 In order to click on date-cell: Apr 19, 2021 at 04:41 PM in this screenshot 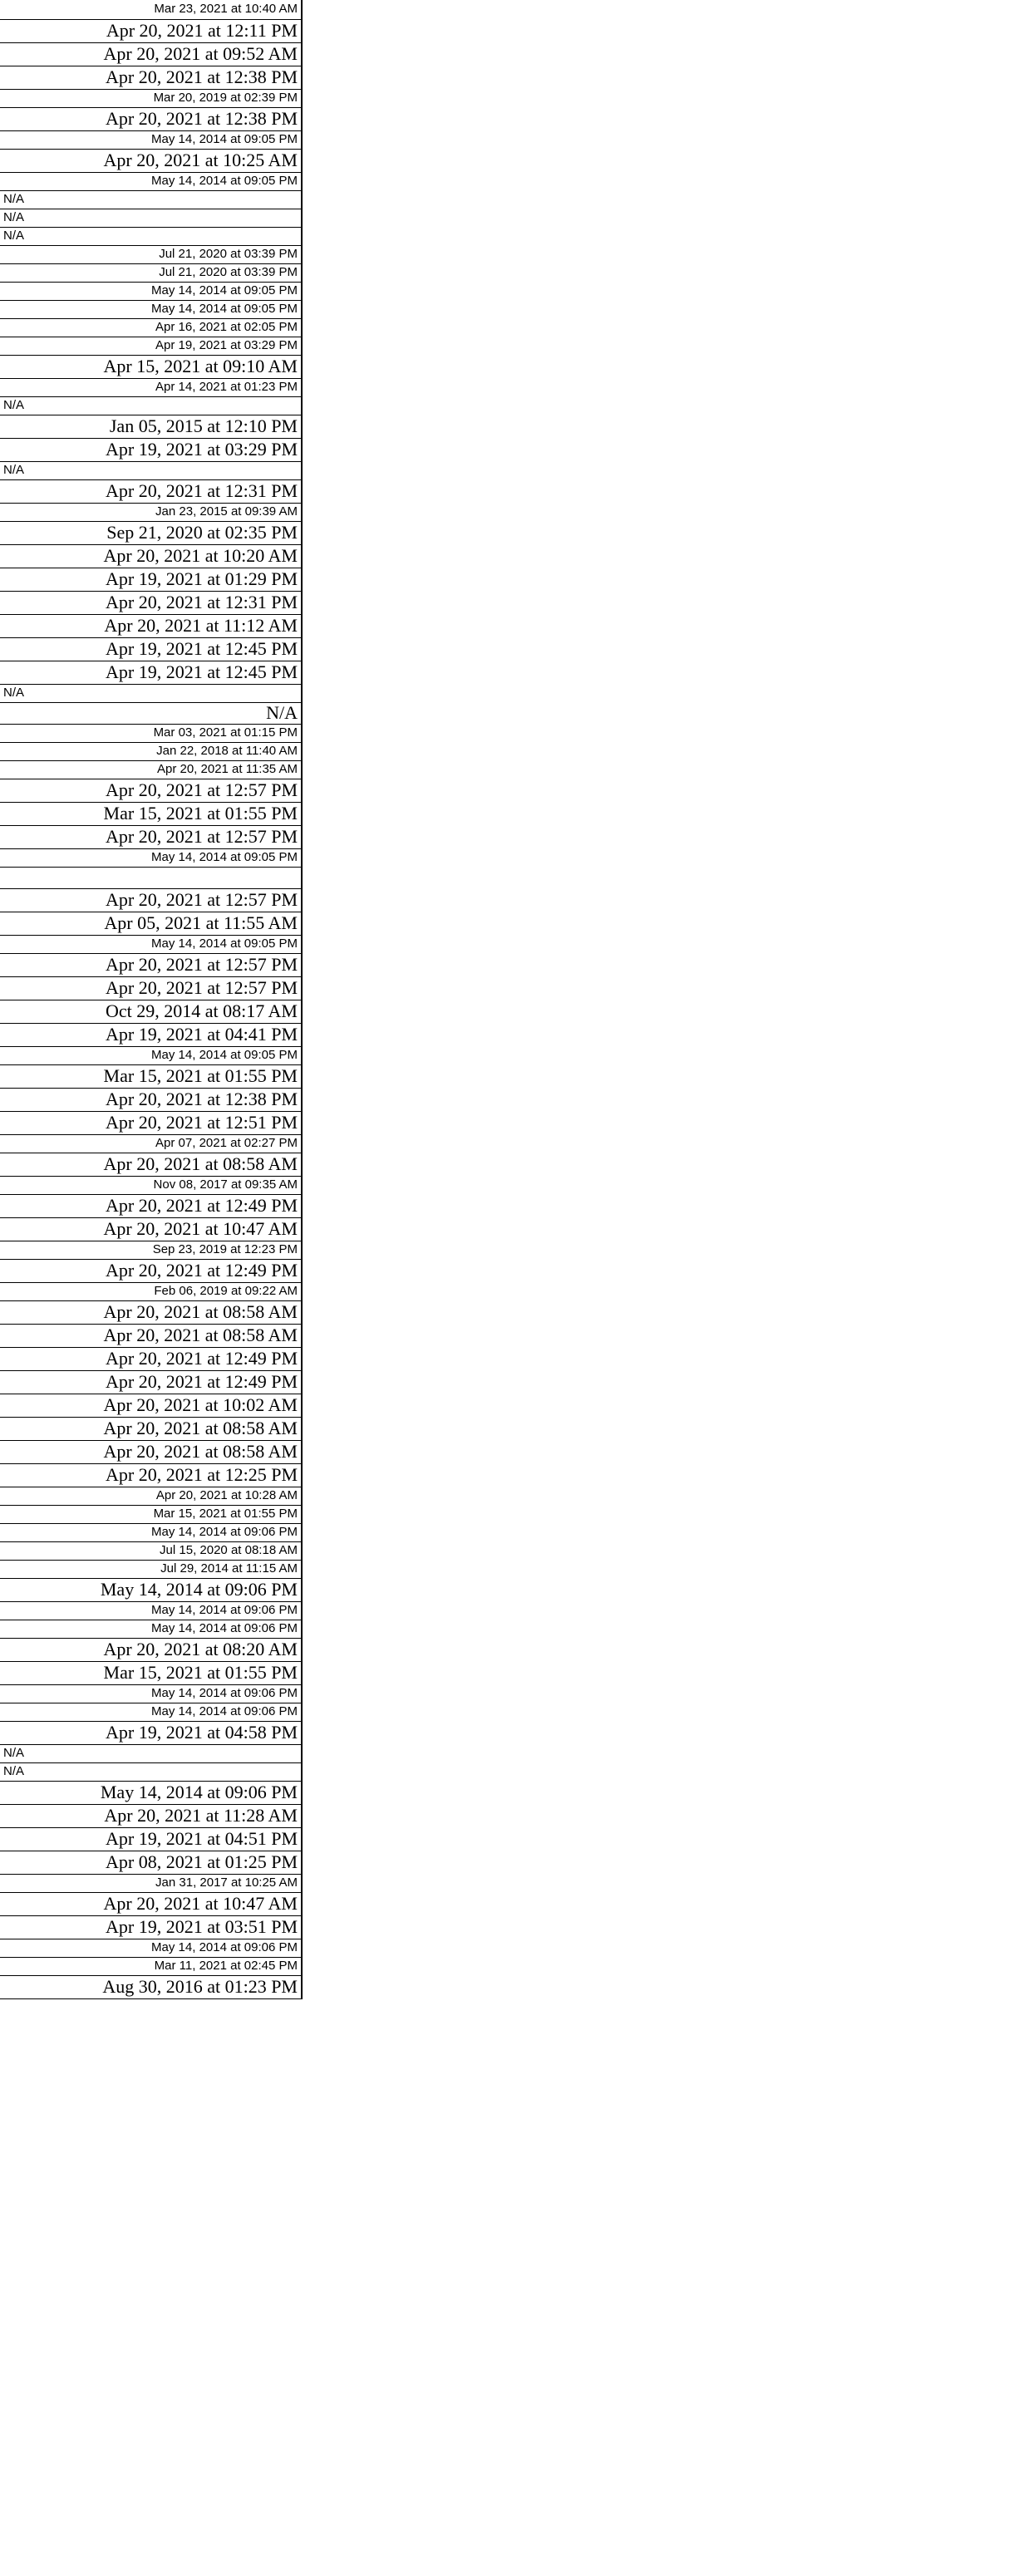, I will do `click(150, 1035)`.